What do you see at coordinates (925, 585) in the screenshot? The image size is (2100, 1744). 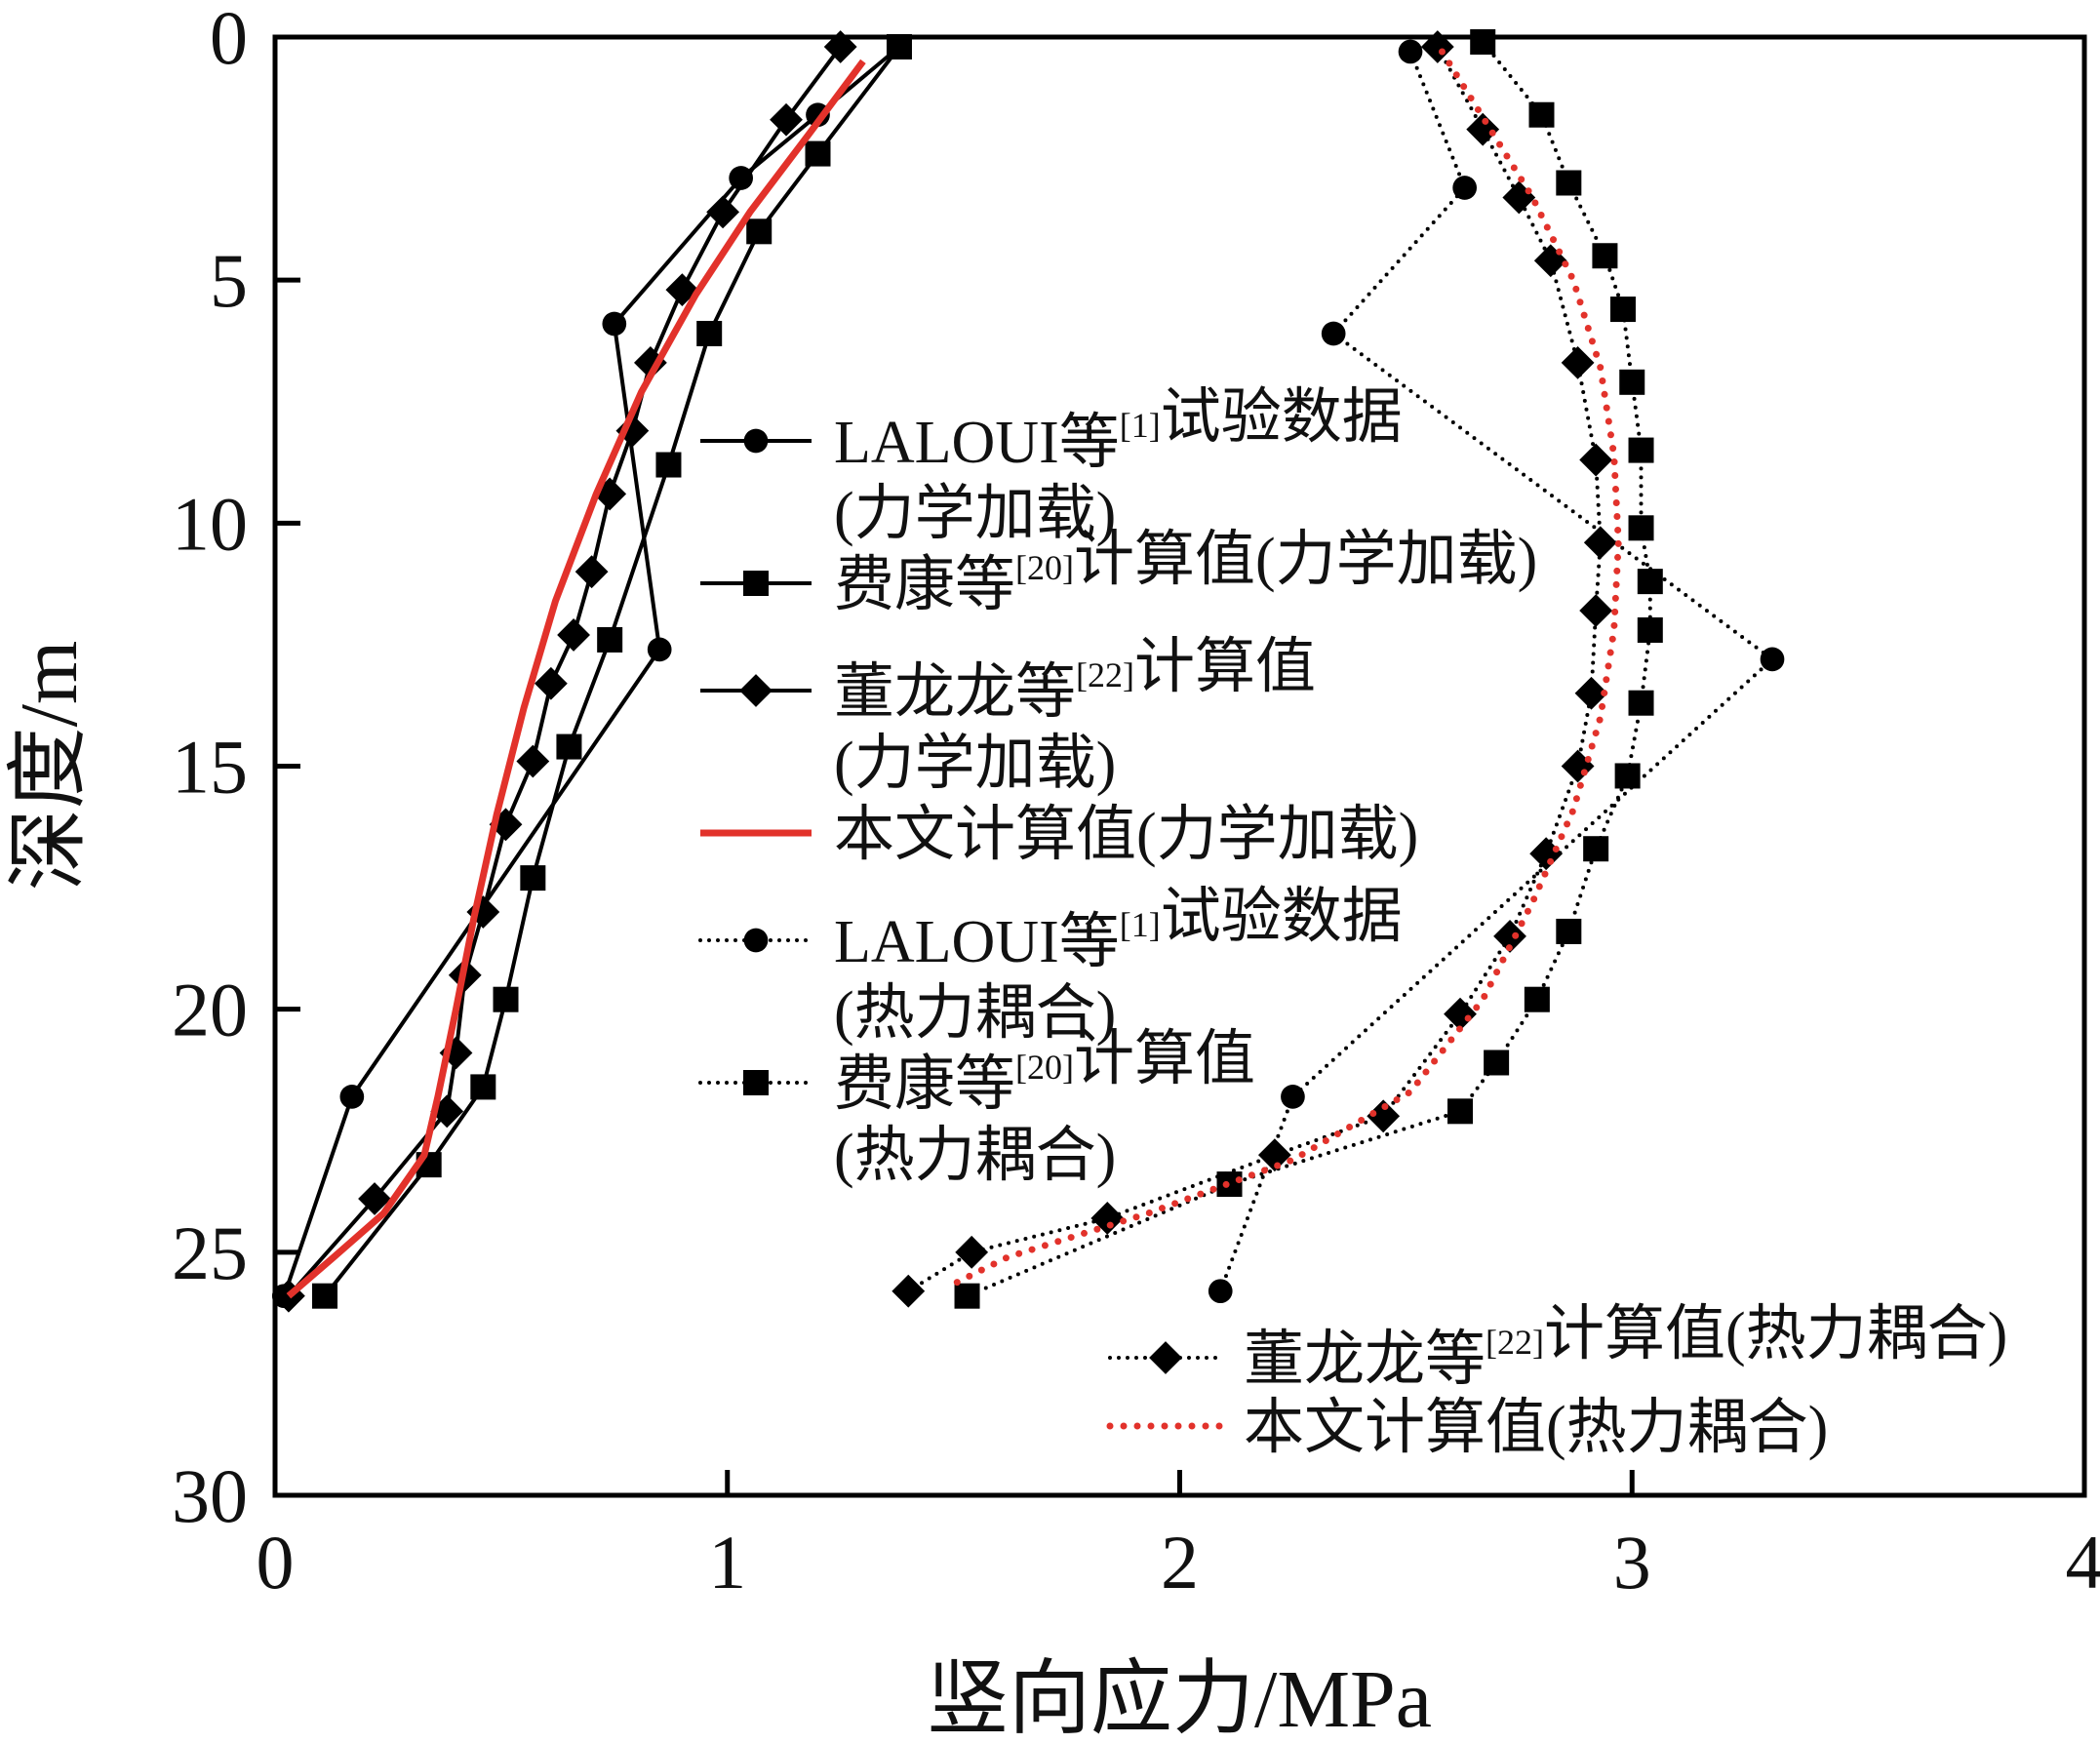 I see `legend-label-part: 费康等` at bounding box center [925, 585].